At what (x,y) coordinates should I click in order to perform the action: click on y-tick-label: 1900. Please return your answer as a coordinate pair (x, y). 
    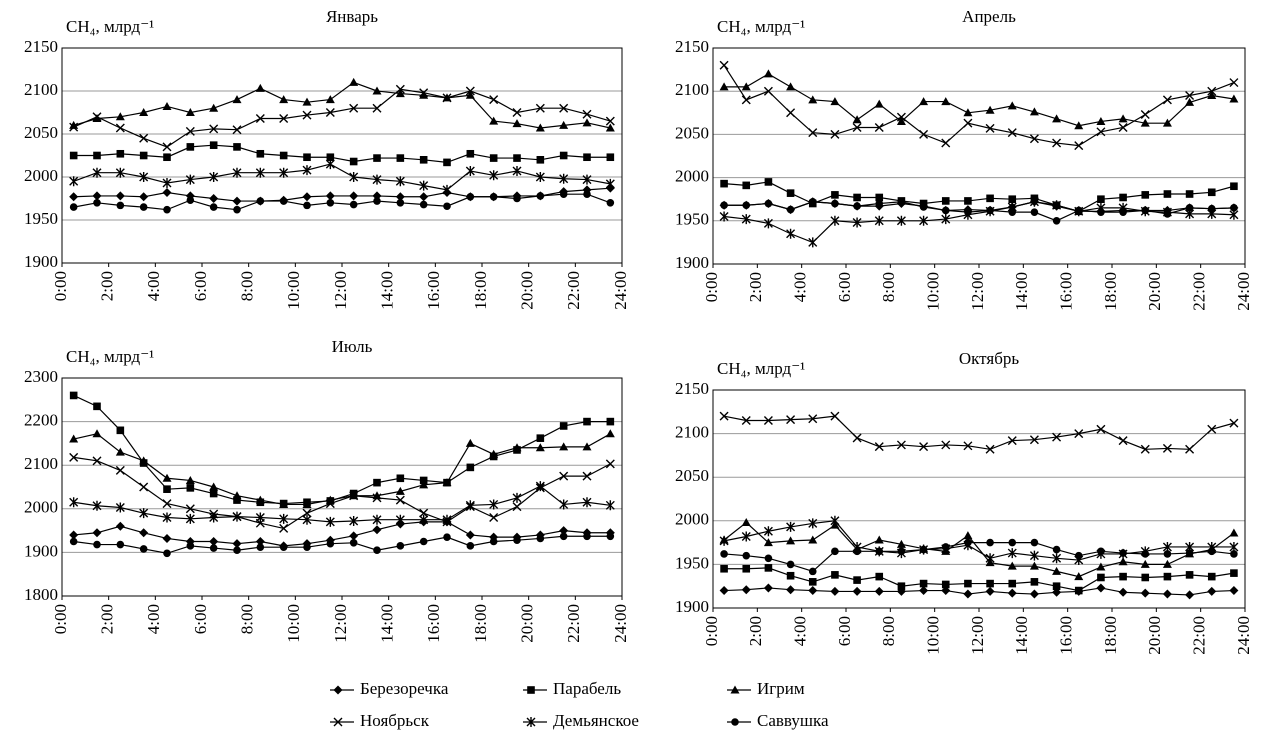
    Looking at the image, I should click on (692, 606).